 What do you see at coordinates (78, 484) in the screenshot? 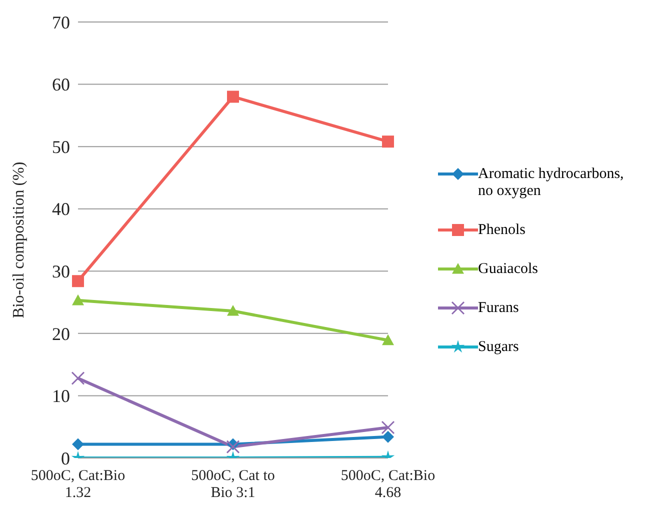
I see `x-tick-label: 500oC, Cat:Bio 1.32` at bounding box center [78, 484].